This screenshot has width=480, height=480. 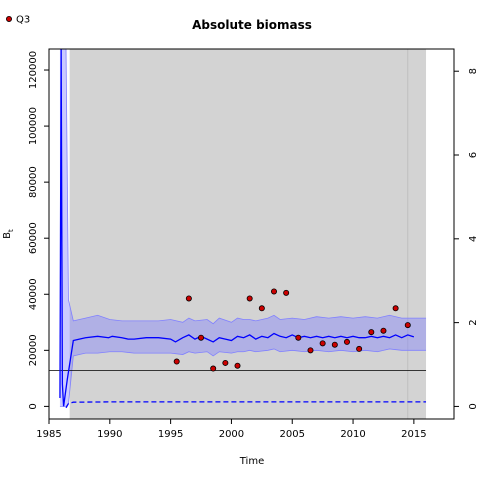 What do you see at coordinates (466, 239) in the screenshot?
I see `y-axis-right: 0 2 4 6 8` at bounding box center [466, 239].